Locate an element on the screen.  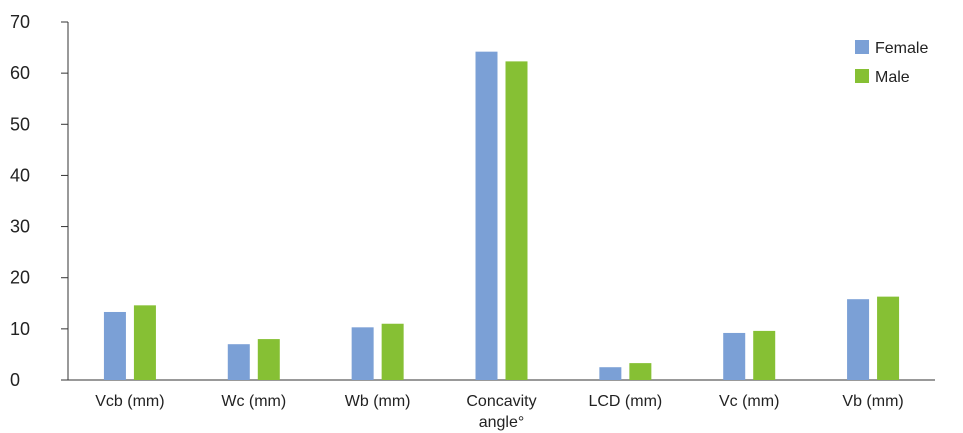
y-tick-label: 20 is located at coordinates (20, 278).